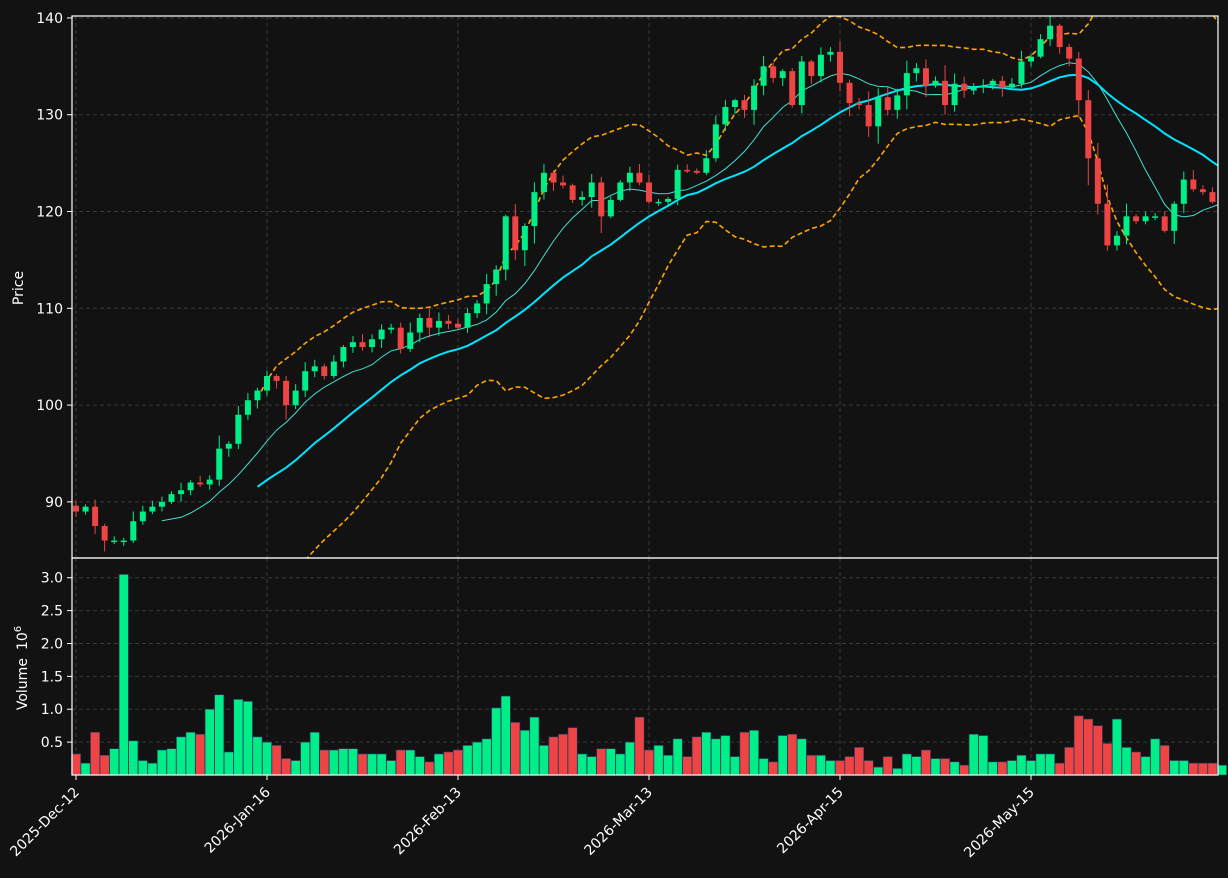 The image size is (1228, 878). I want to click on volume-exponent-base: 10, so click(23, 641).